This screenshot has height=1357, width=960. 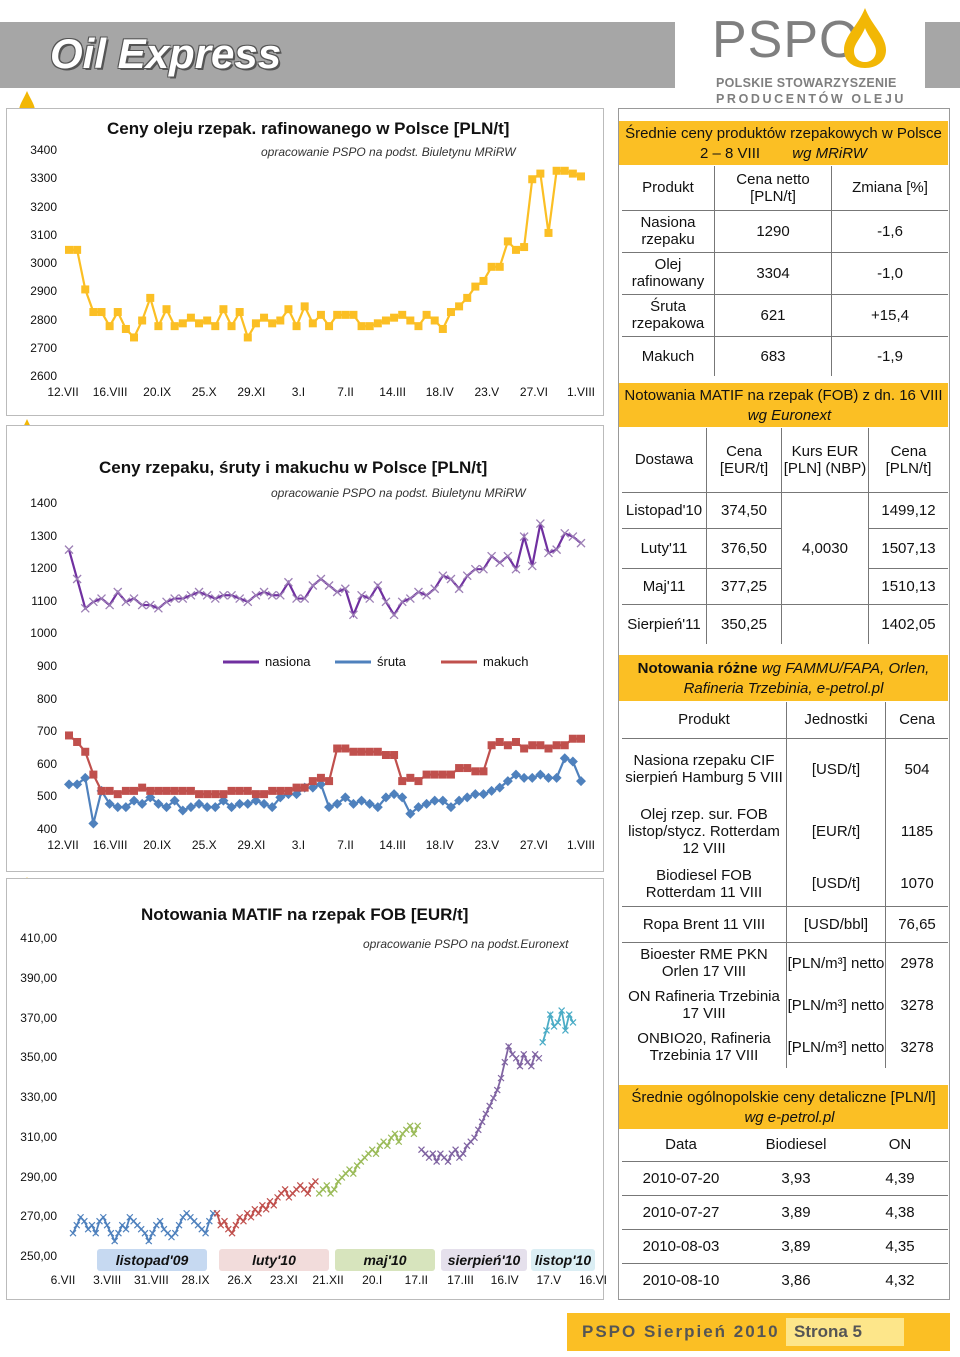 I want to click on x-tick-label: 7.II, so click(x=345, y=392).